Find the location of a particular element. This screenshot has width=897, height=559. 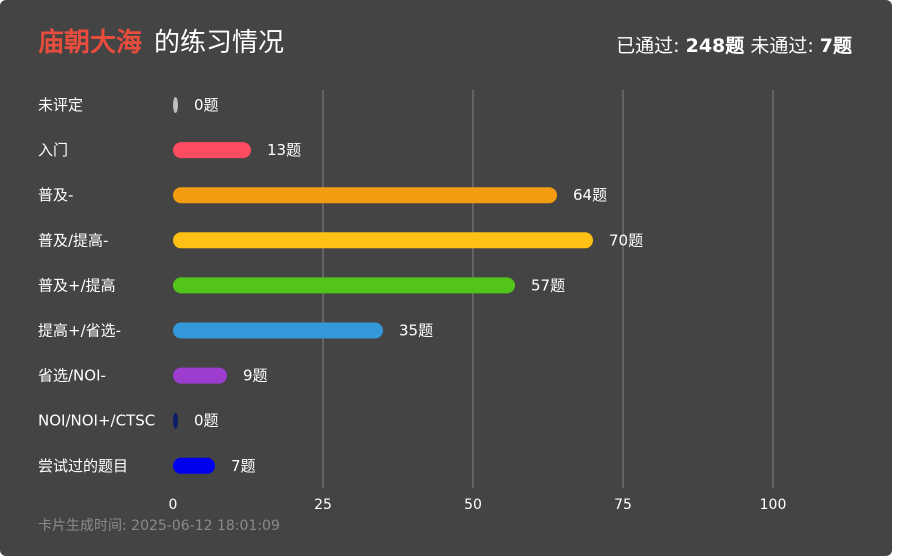

x-tick-0: 0 is located at coordinates (173, 505).